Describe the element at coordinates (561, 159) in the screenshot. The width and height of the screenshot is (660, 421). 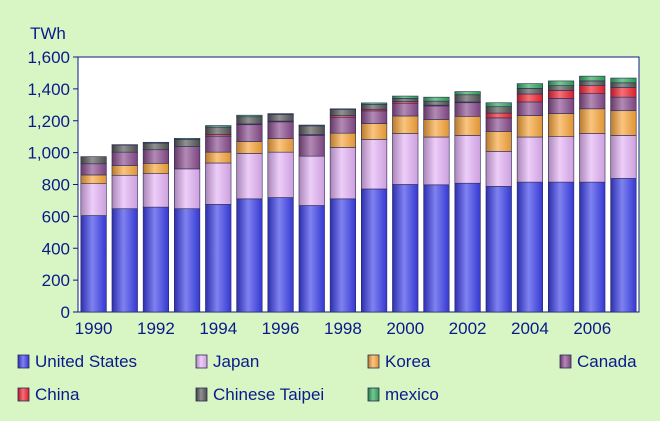
I see `bar-segment-japan-2005` at that location.